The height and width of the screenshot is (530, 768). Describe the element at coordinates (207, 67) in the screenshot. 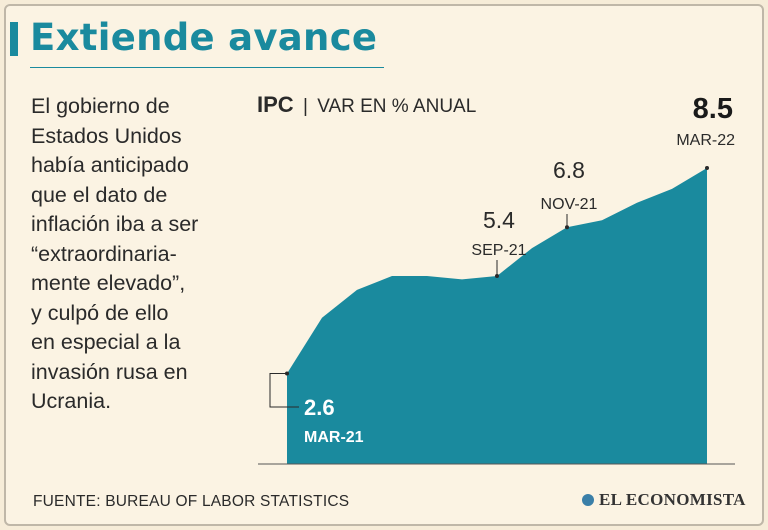

I see `title-underline` at that location.